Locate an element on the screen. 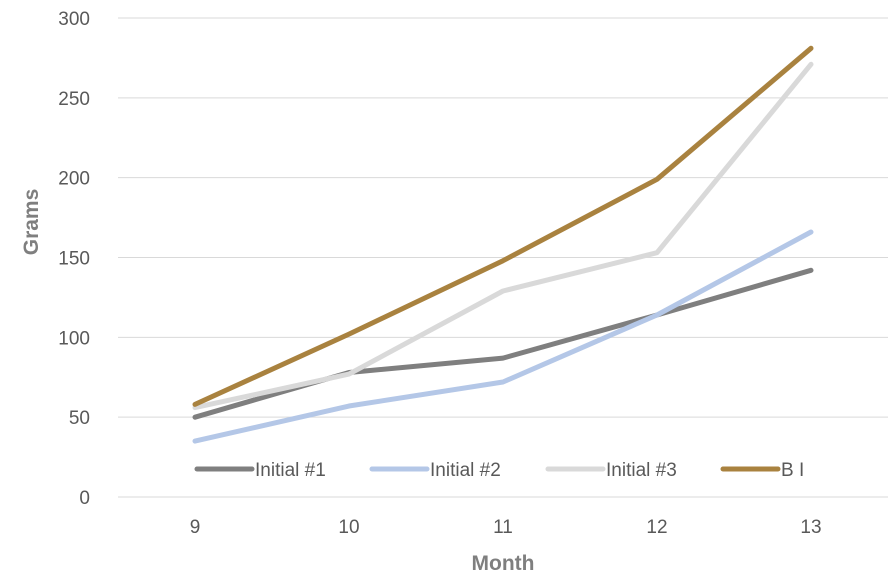 This screenshot has width=892, height=574. x-tick-label: 11 is located at coordinates (503, 527).